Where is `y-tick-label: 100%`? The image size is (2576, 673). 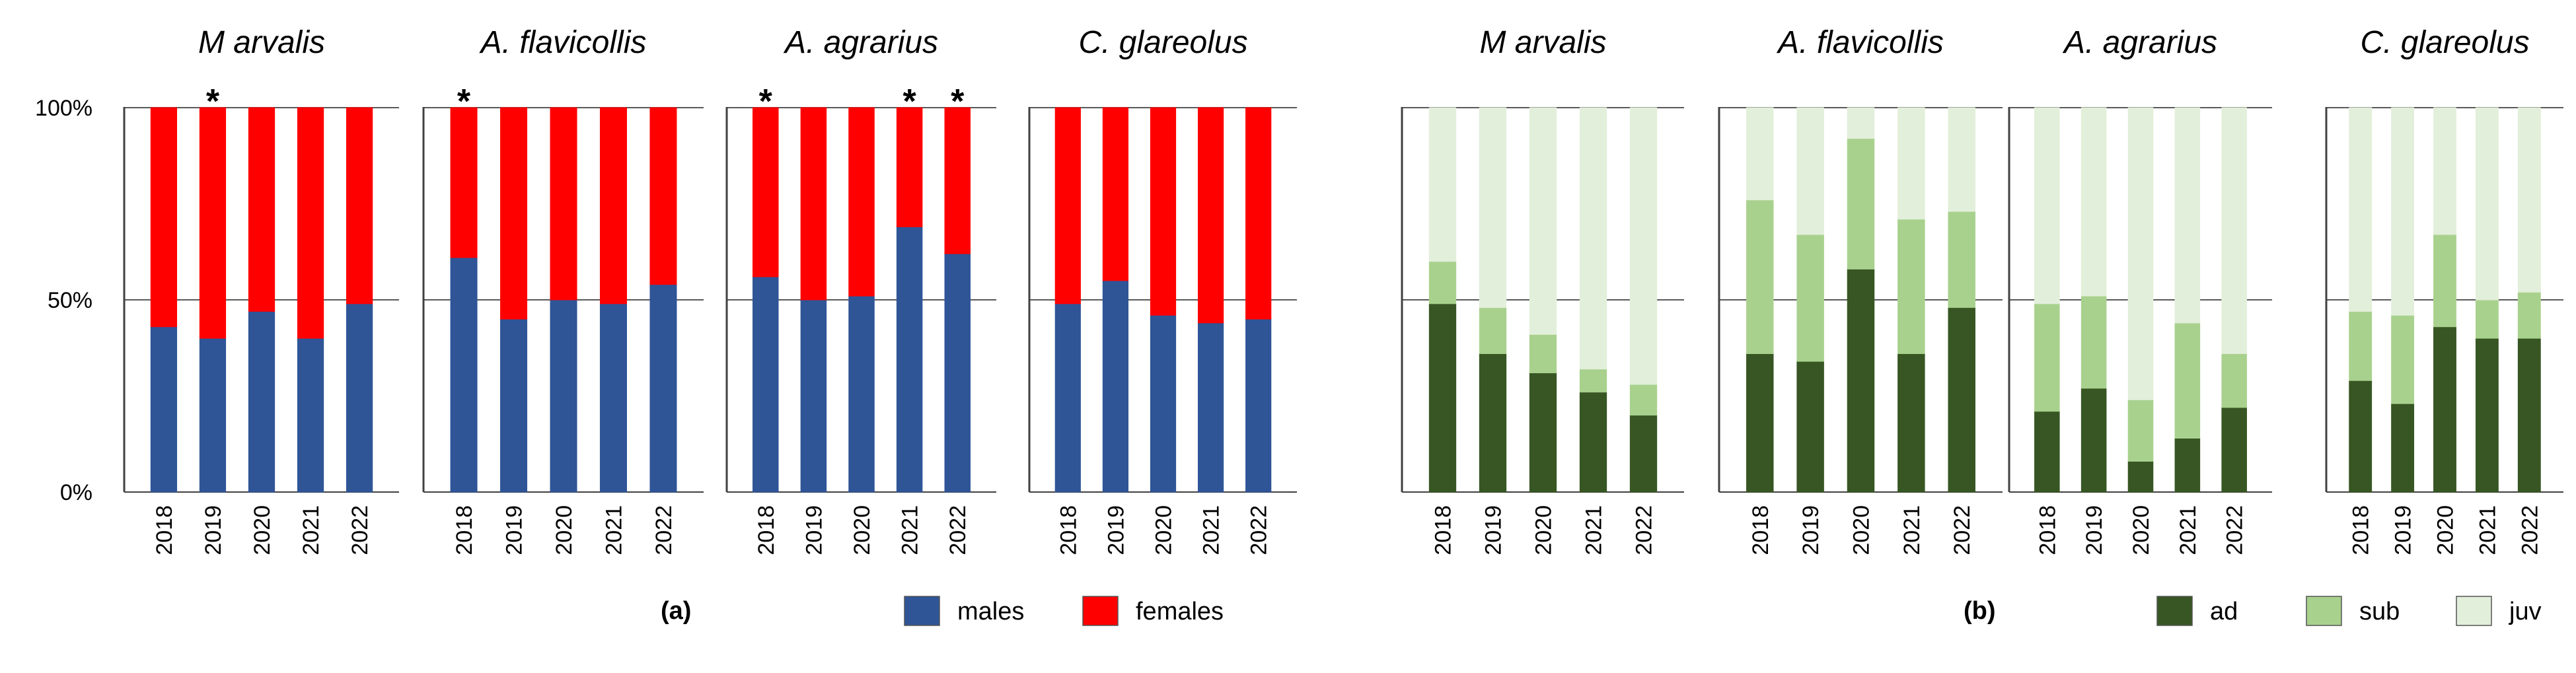
y-tick-label: 100% is located at coordinates (63, 108).